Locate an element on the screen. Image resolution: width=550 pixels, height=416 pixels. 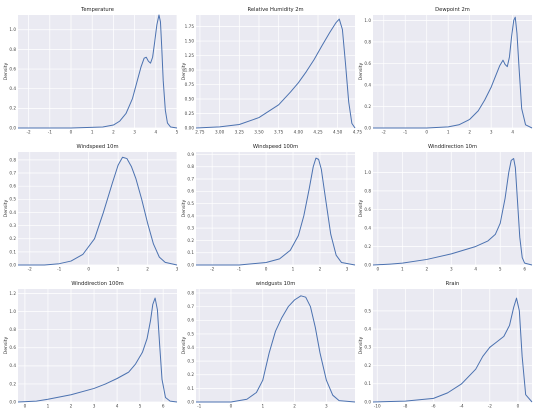
chart-2-x-tick-label: 4.50 is located at coordinates (338, 132).